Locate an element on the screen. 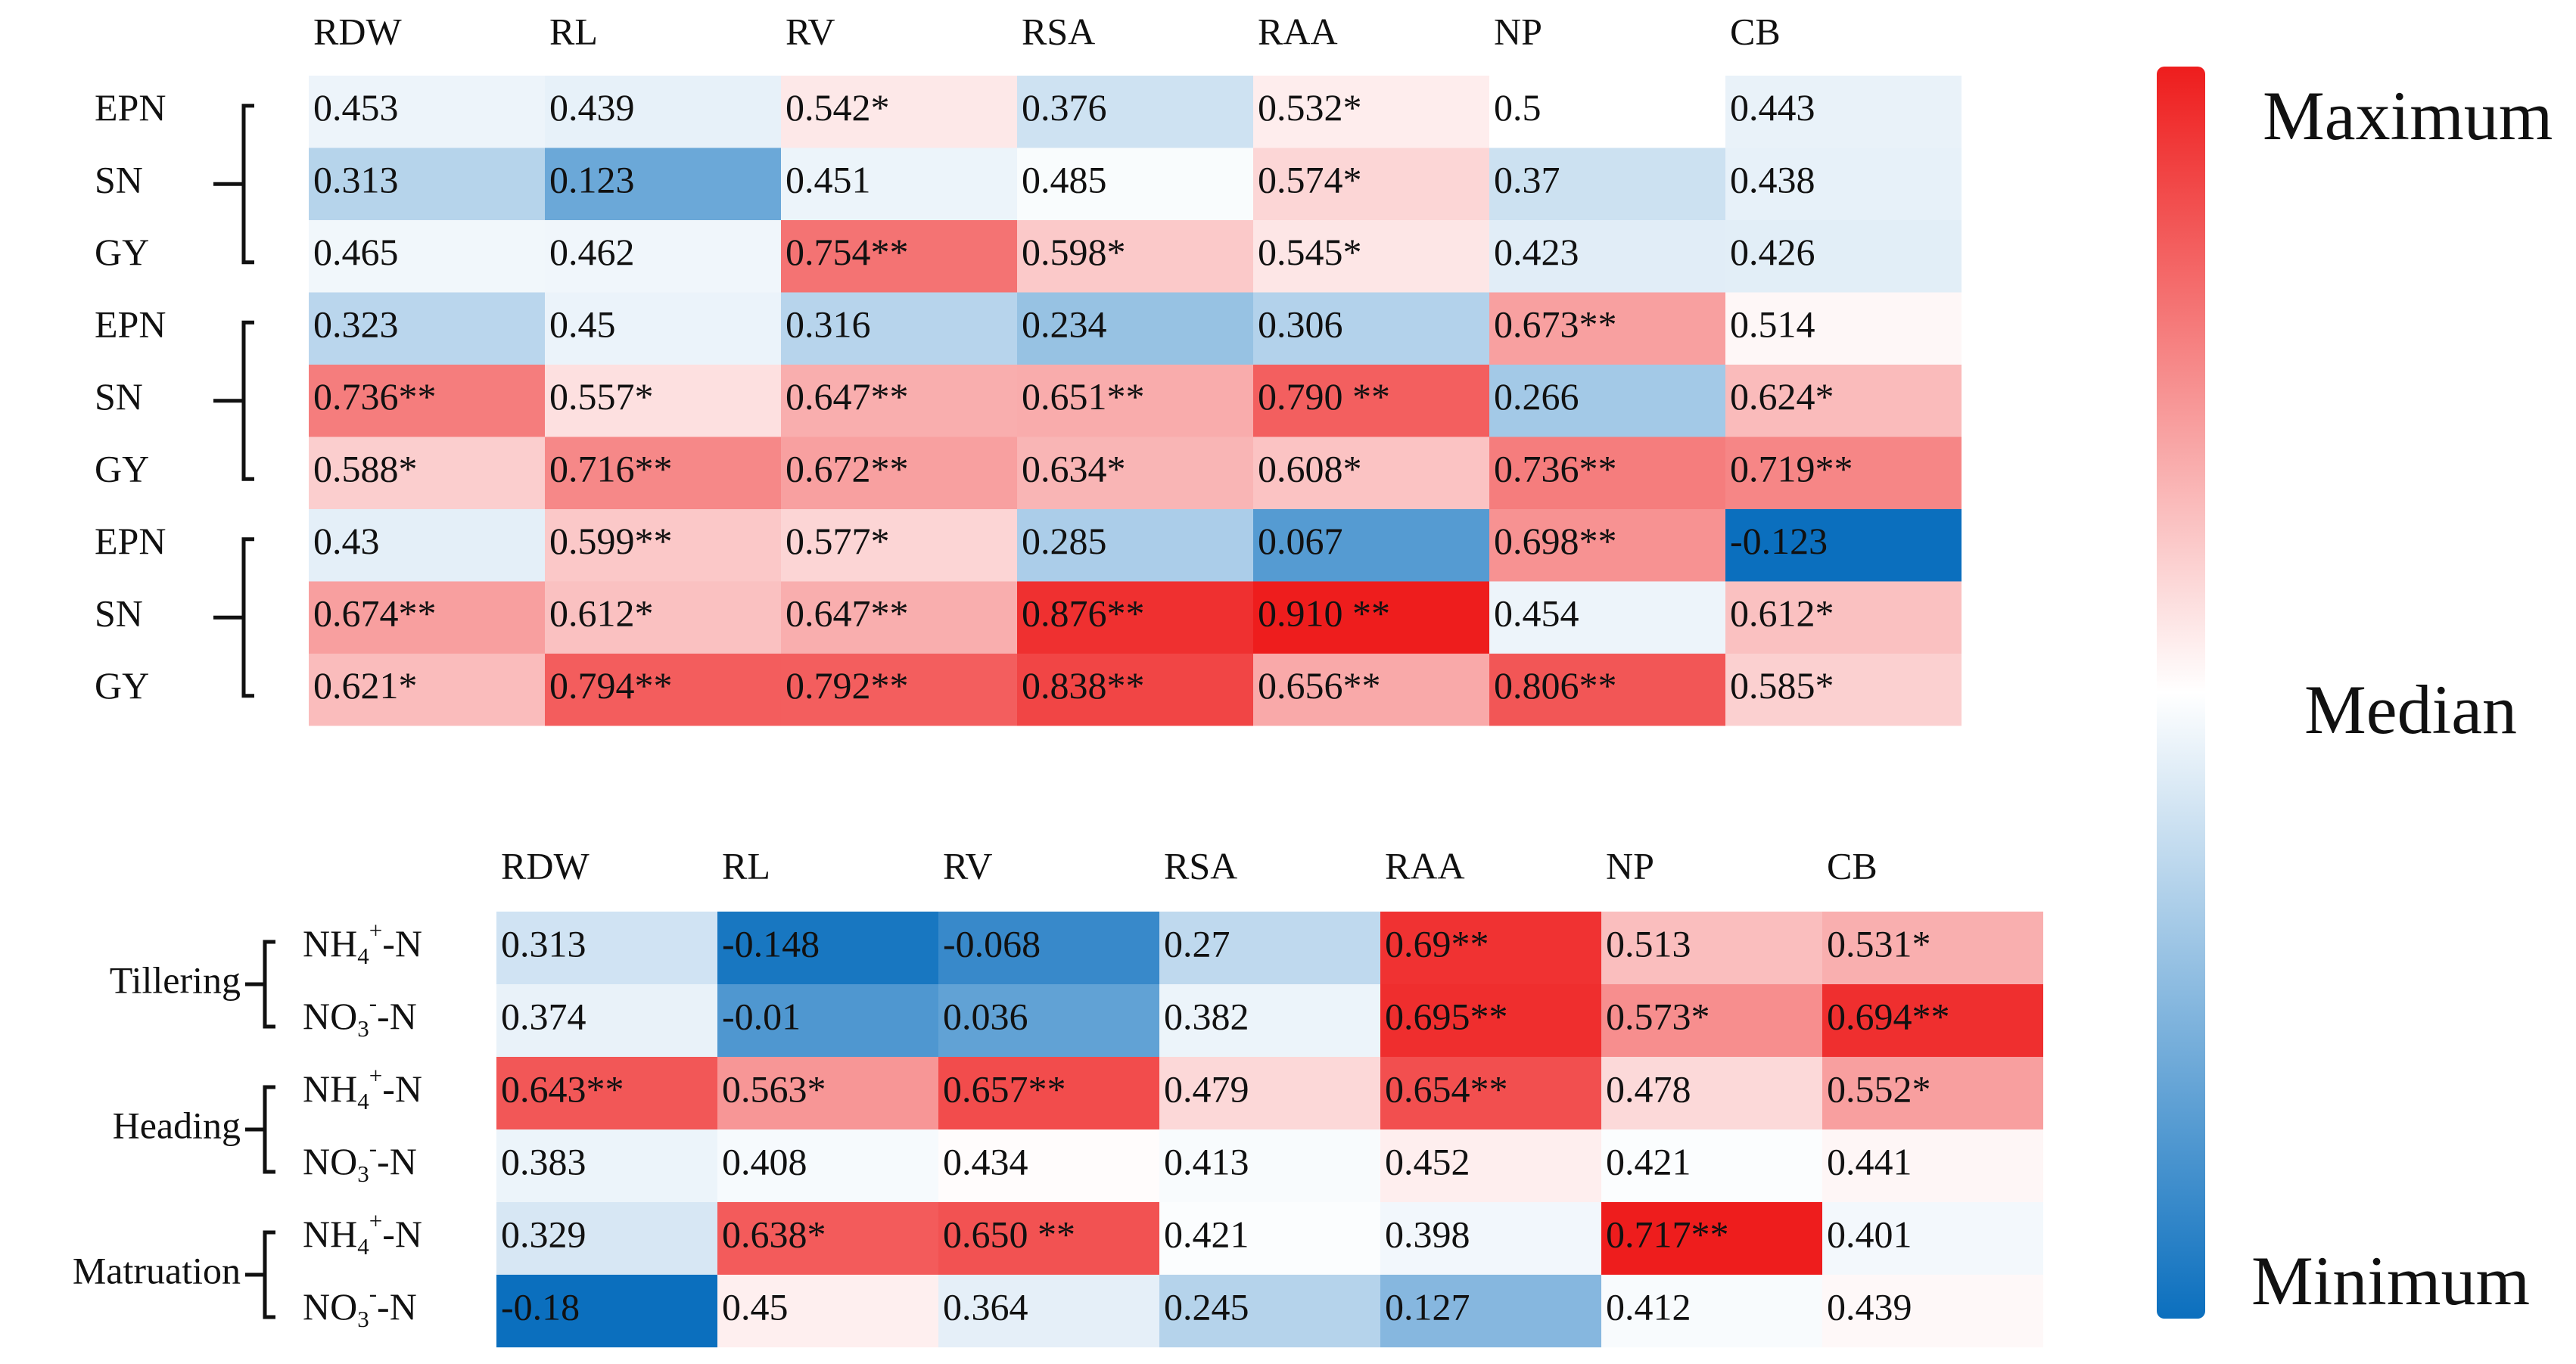 This screenshot has height=1364, width=2576. row-label-gy: GY is located at coordinates (122, 685).